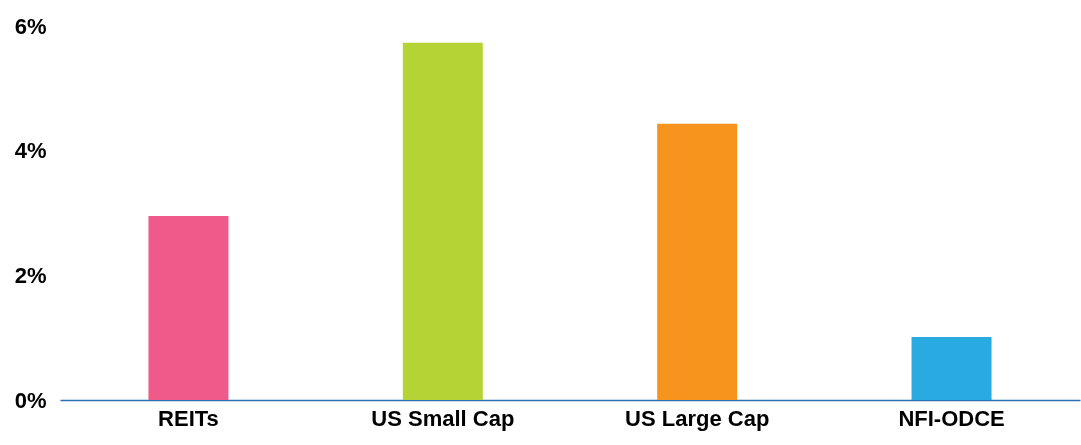  What do you see at coordinates (443, 418) in the screenshot?
I see `x-tick-label: US Small Cap` at bounding box center [443, 418].